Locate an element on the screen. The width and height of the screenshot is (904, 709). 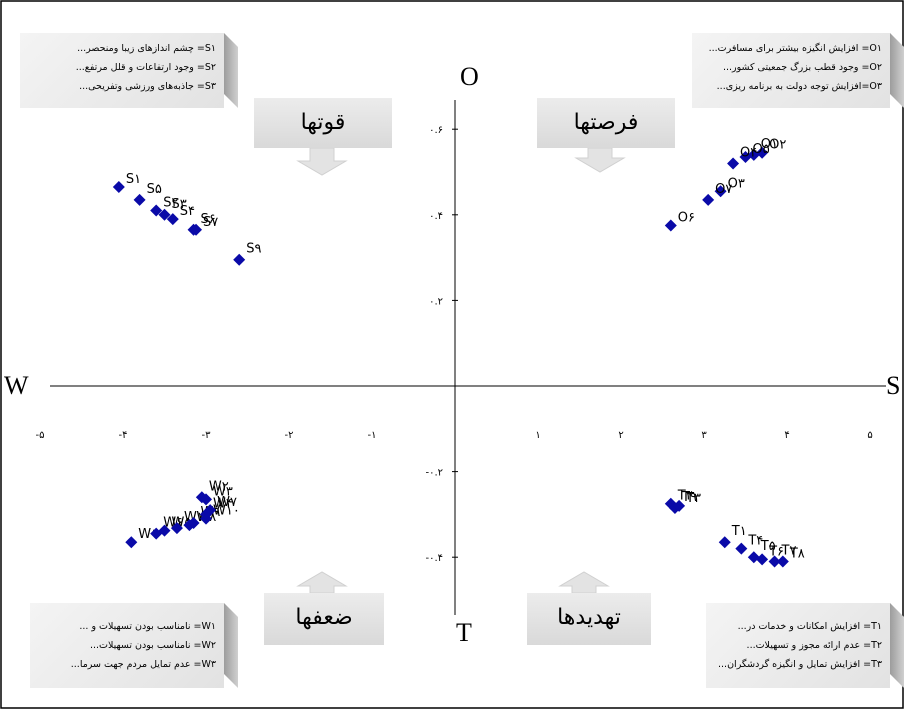
quadrant-title-weaknesses: ضعفها is located at coordinates (324, 619).